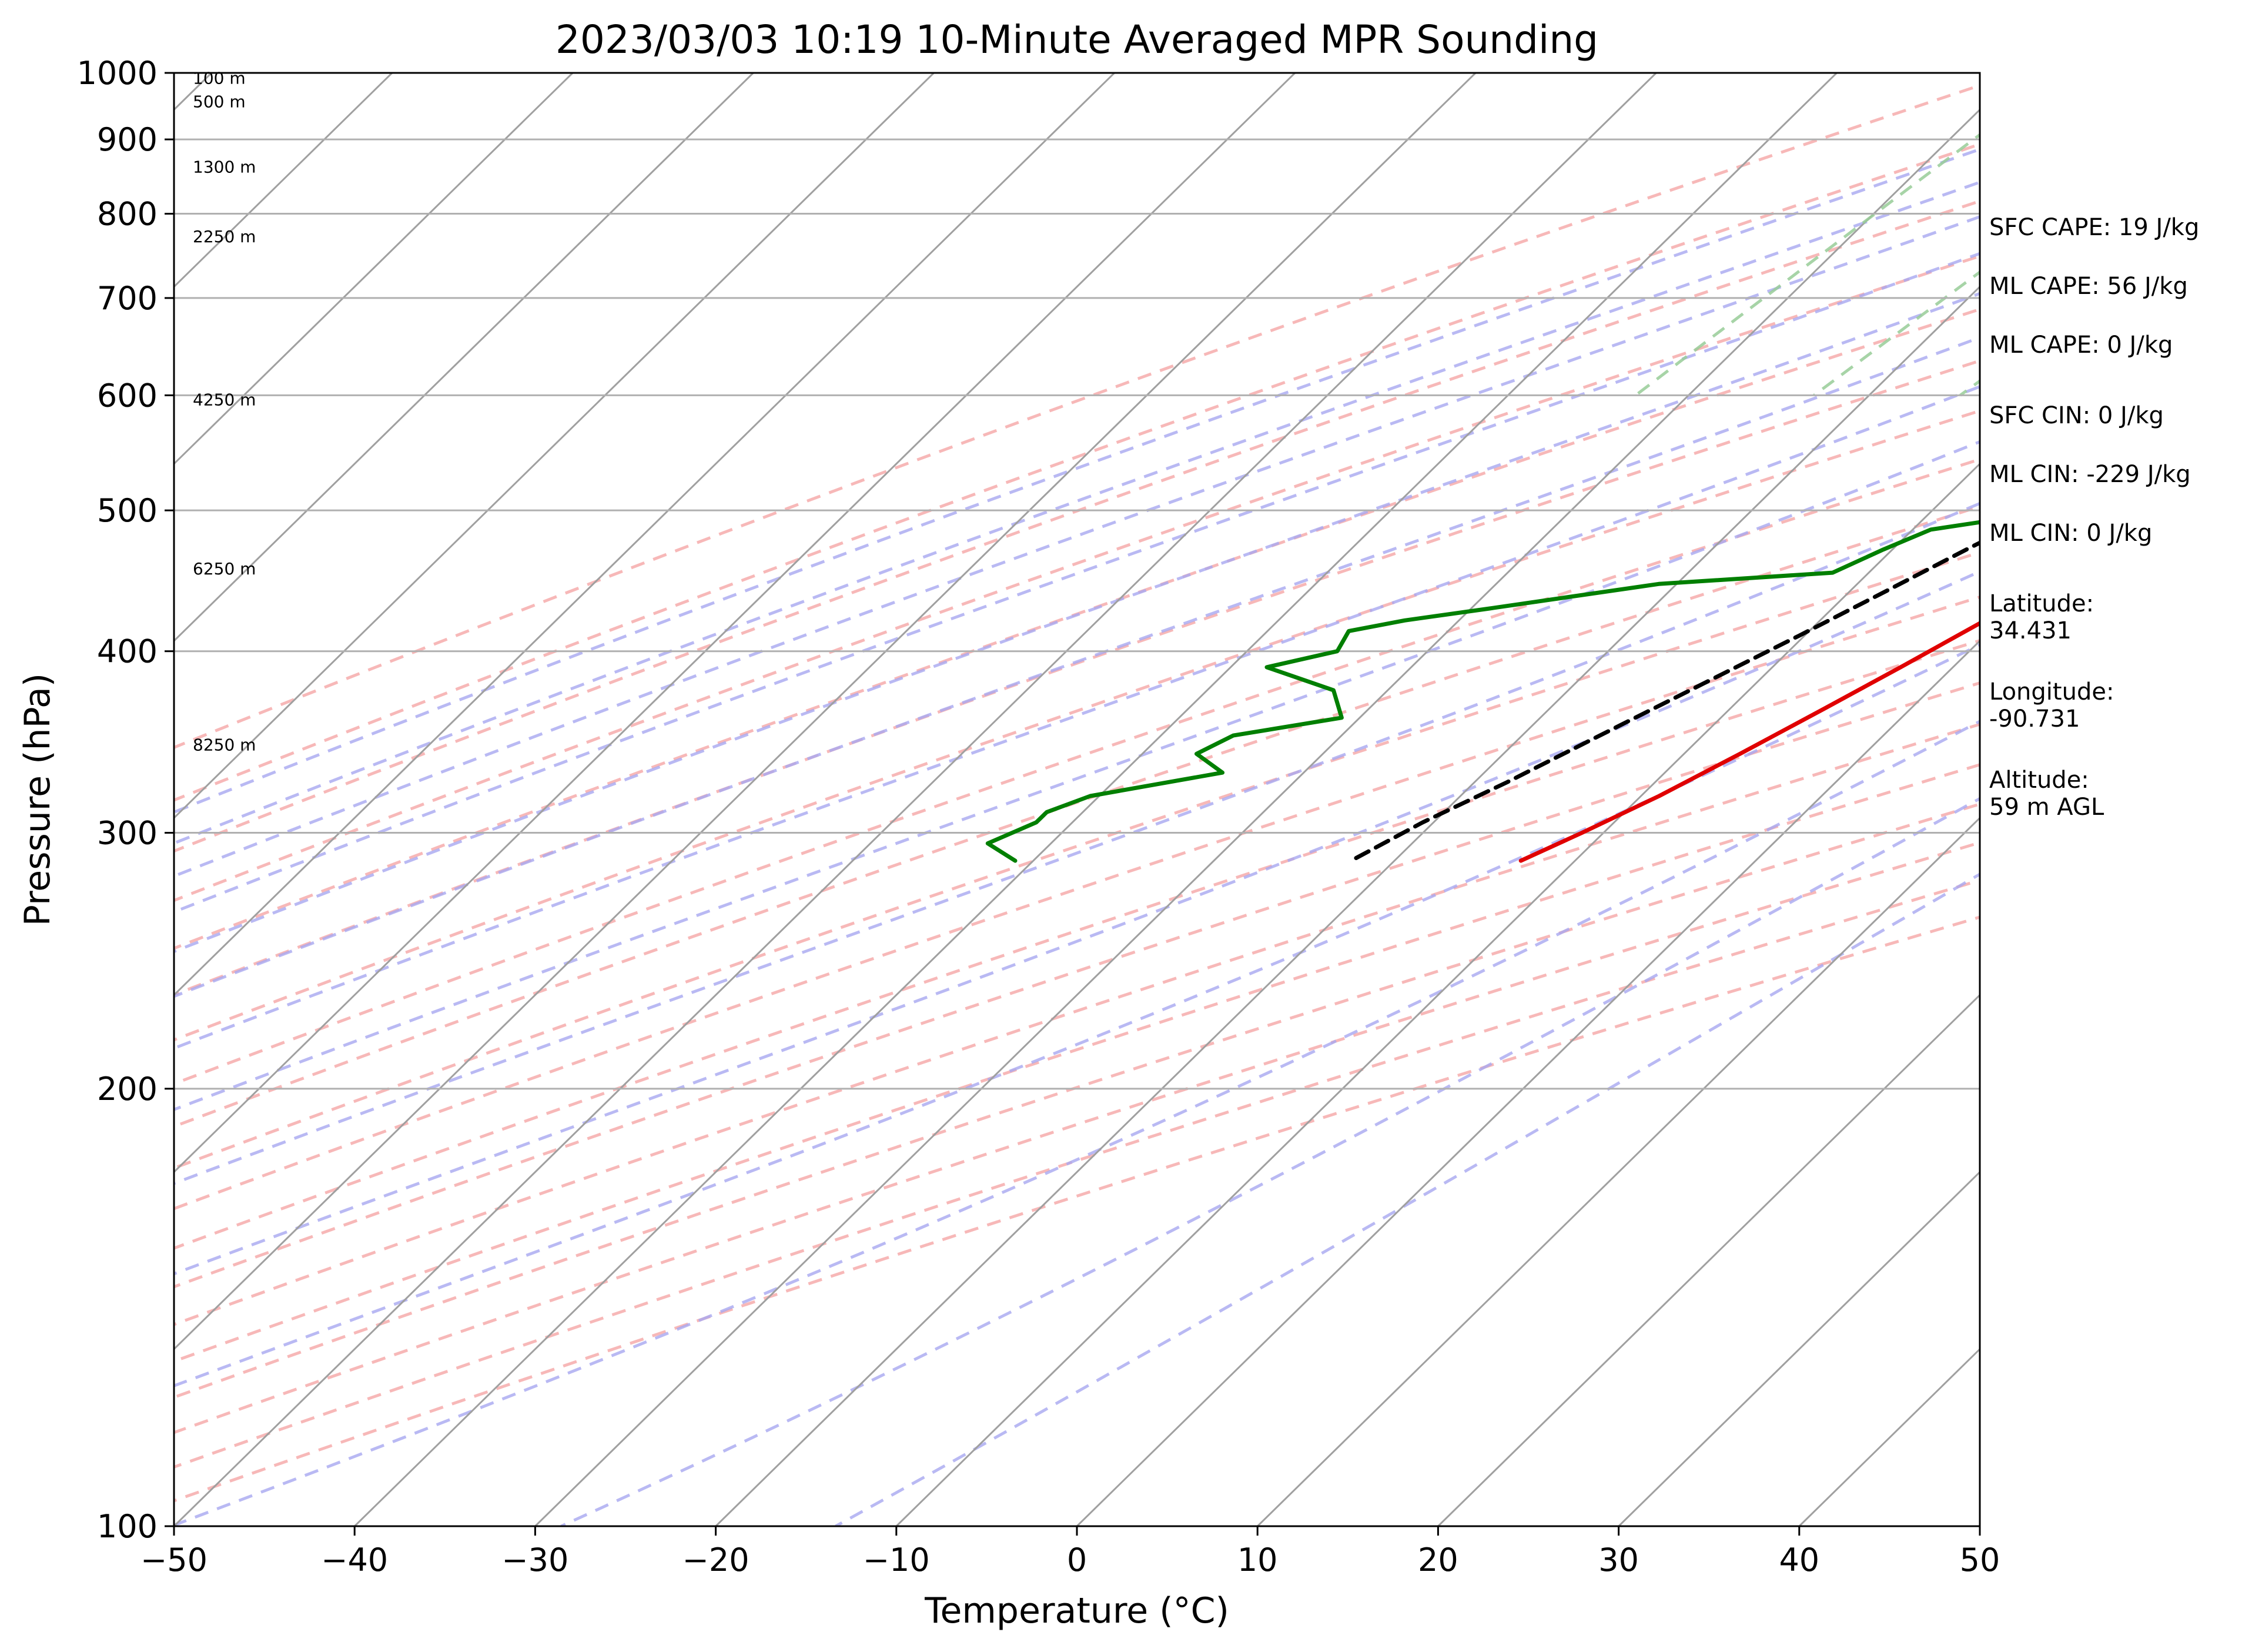  What do you see at coordinates (128, 834) in the screenshot?
I see `y-tick-label: 300` at bounding box center [128, 834].